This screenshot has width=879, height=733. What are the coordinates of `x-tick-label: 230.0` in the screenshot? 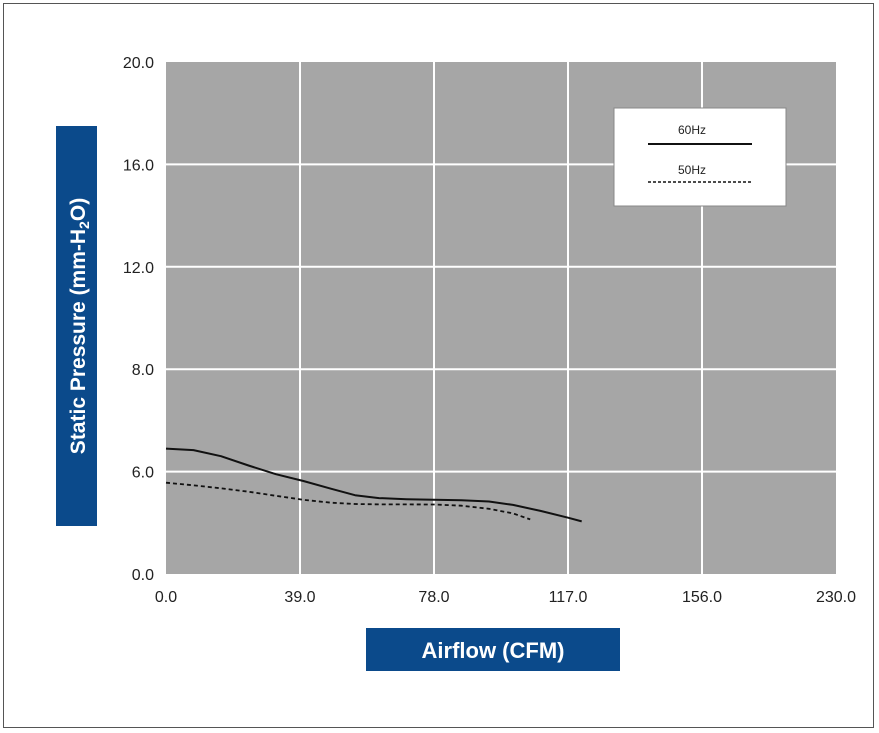 It's located at (836, 597).